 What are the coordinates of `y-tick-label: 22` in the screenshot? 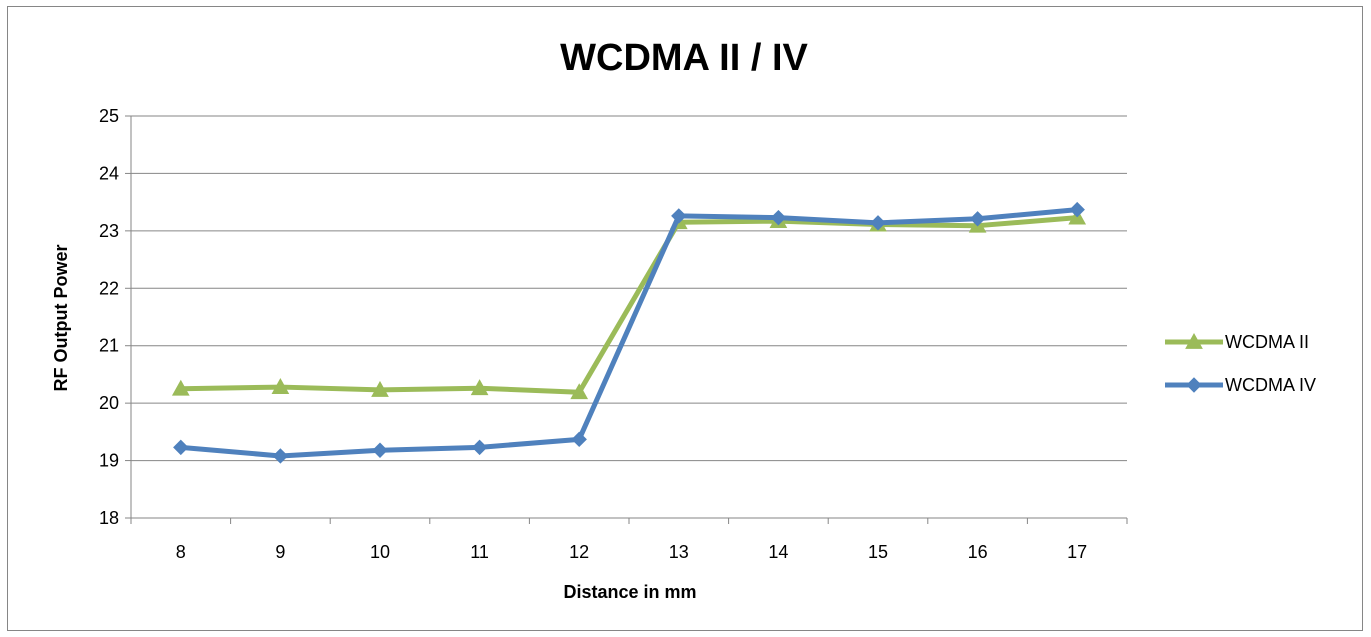 It's located at (109, 288).